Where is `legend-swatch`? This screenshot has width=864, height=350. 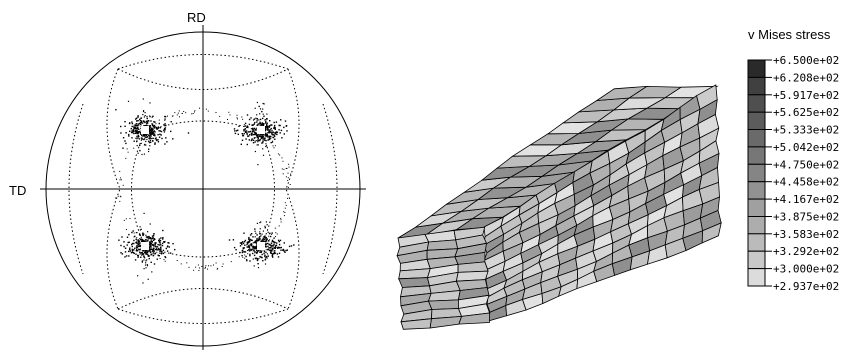 legend-swatch is located at coordinates (756, 225).